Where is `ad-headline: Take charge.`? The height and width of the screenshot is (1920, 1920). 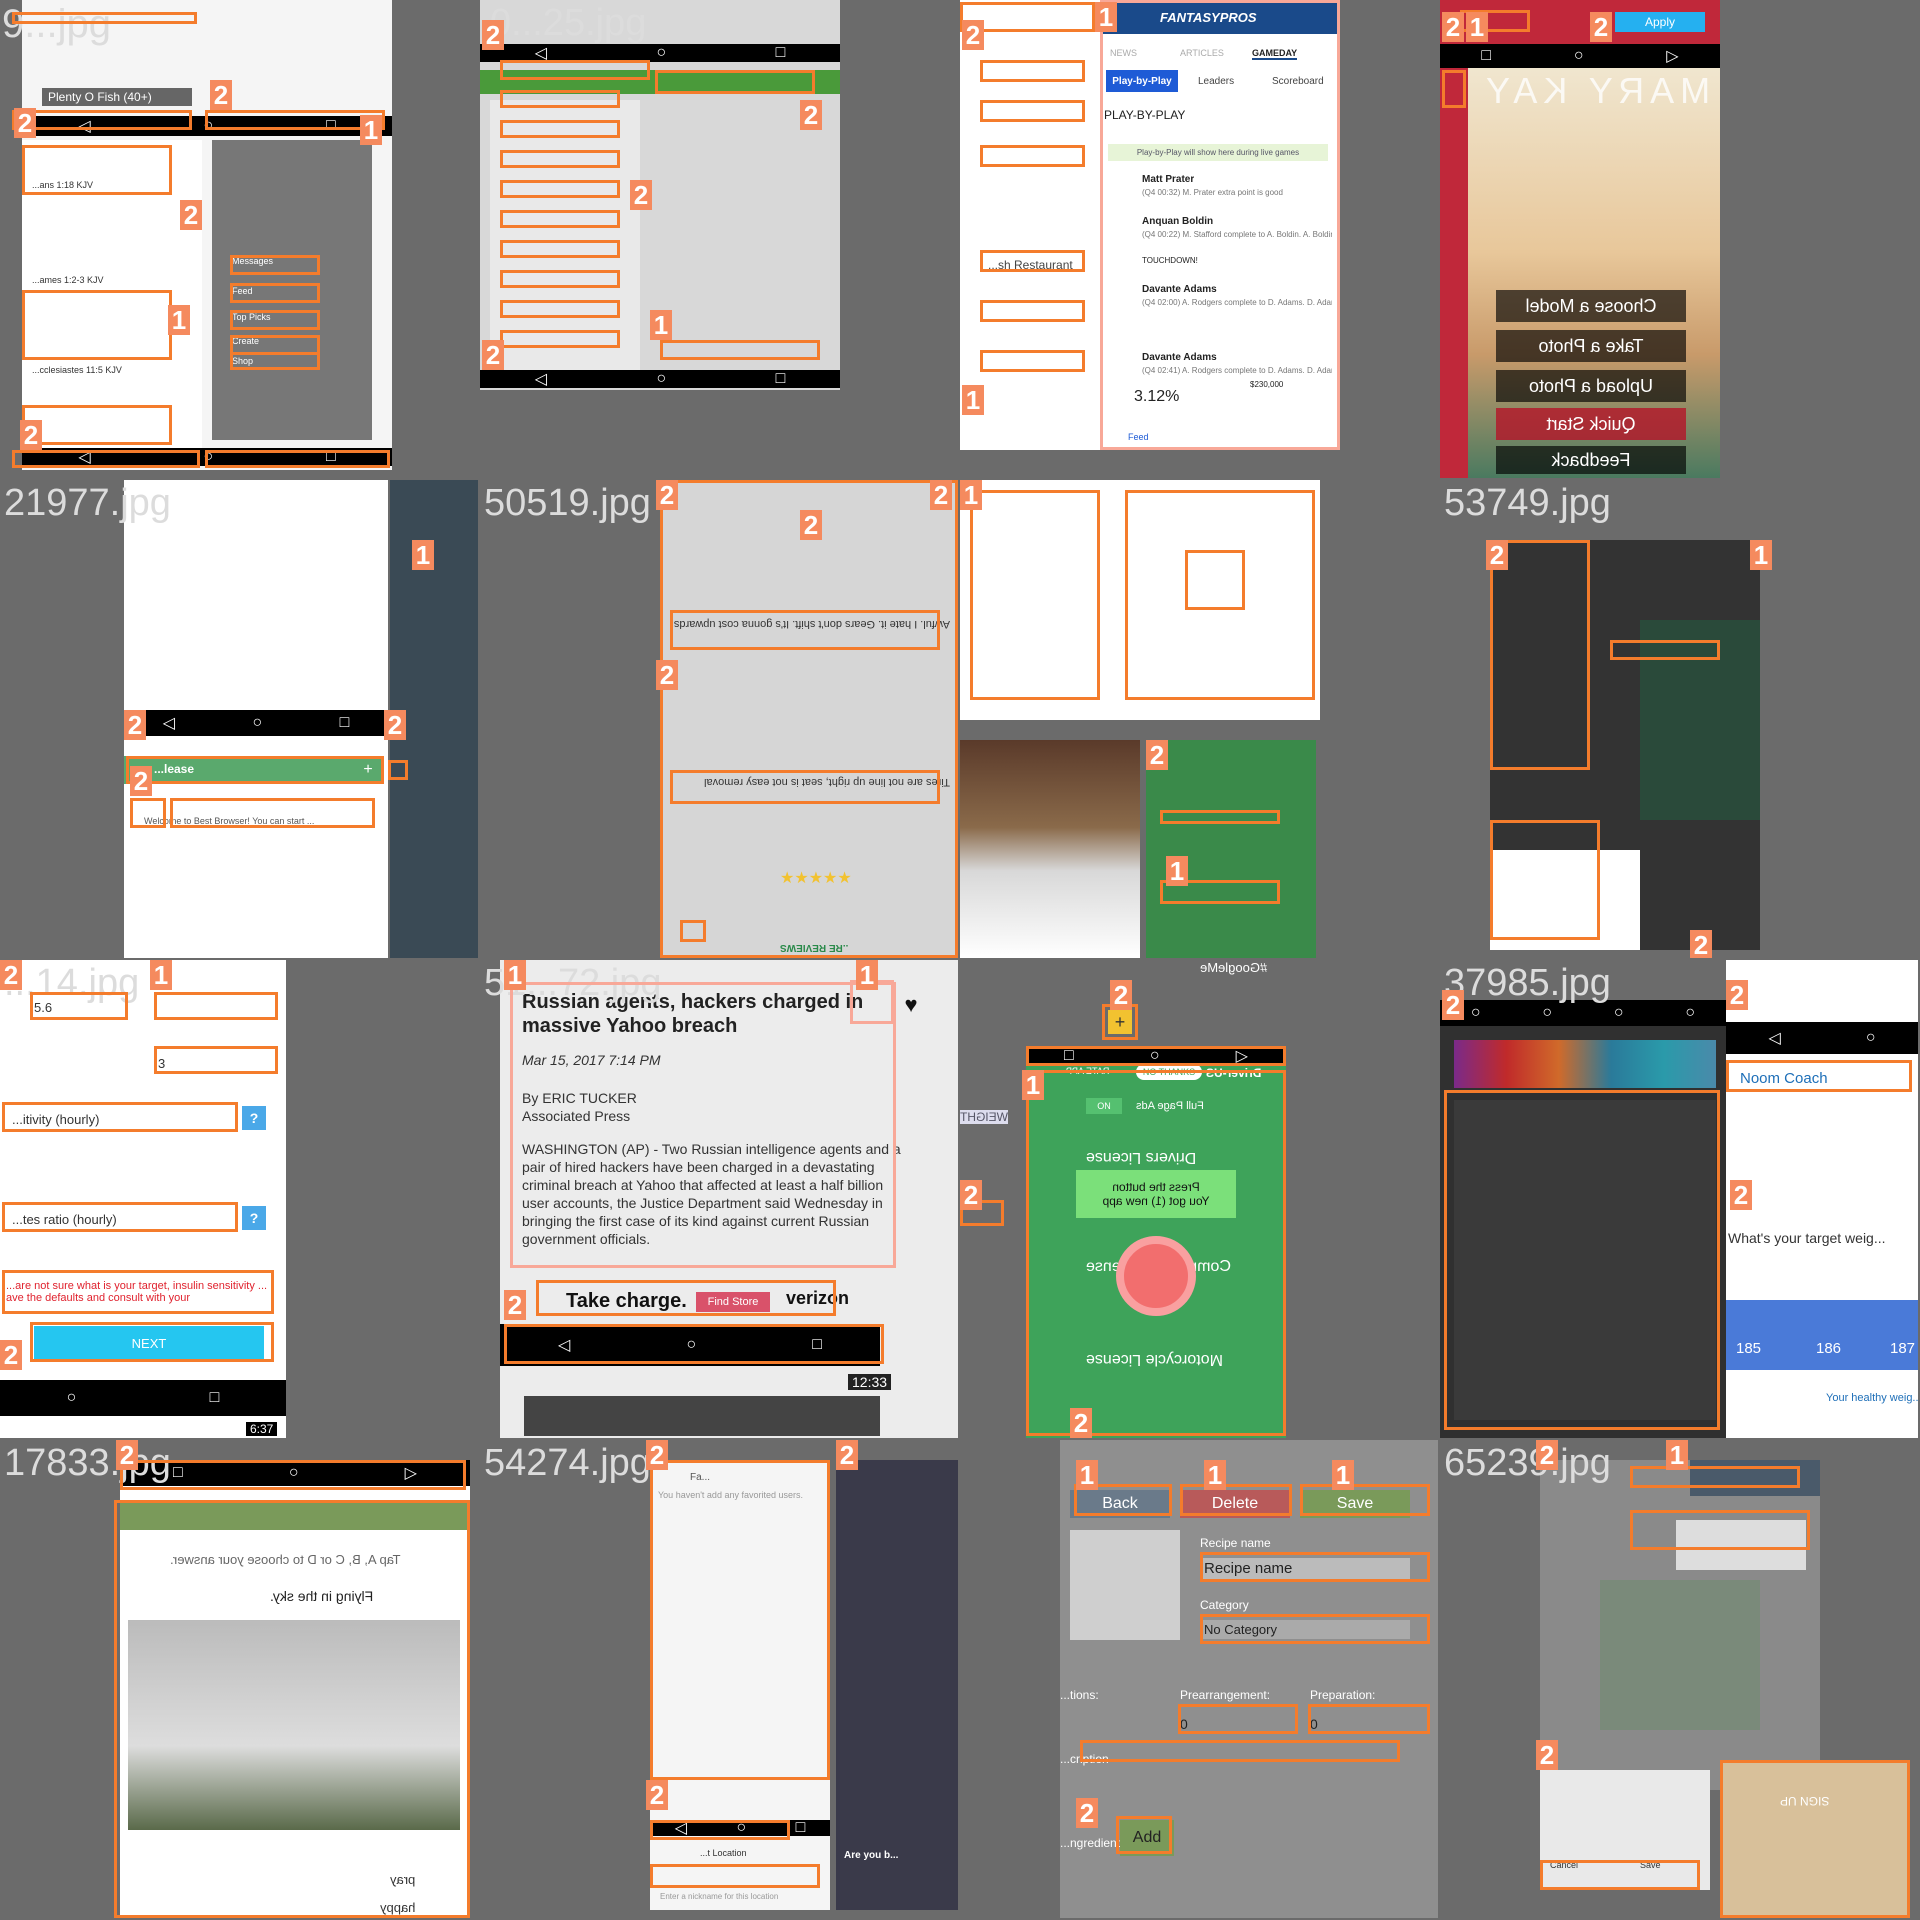 ad-headline: Take charge. is located at coordinates (626, 1301).